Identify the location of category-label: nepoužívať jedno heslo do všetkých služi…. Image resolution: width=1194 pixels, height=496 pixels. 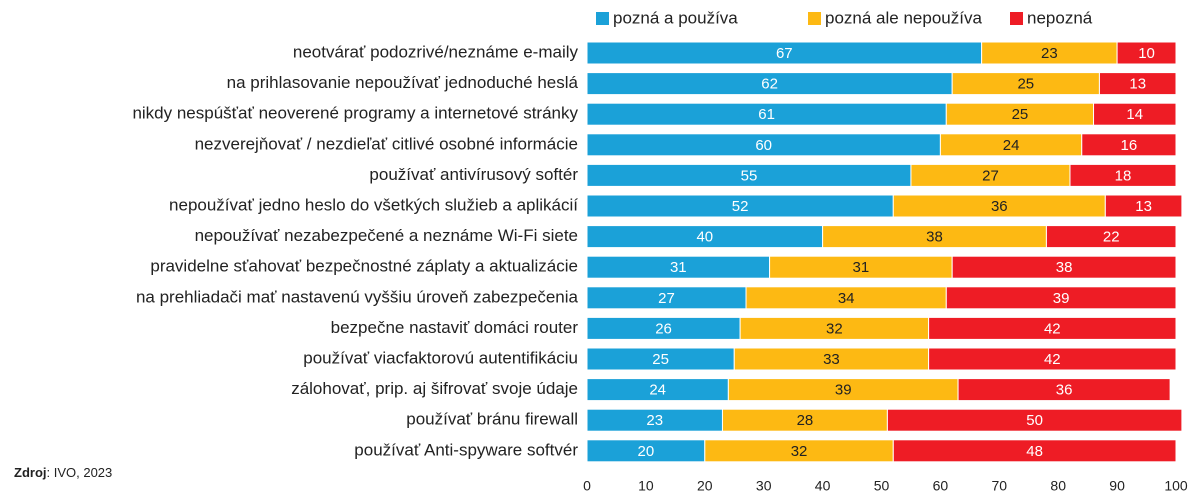
(373, 204).